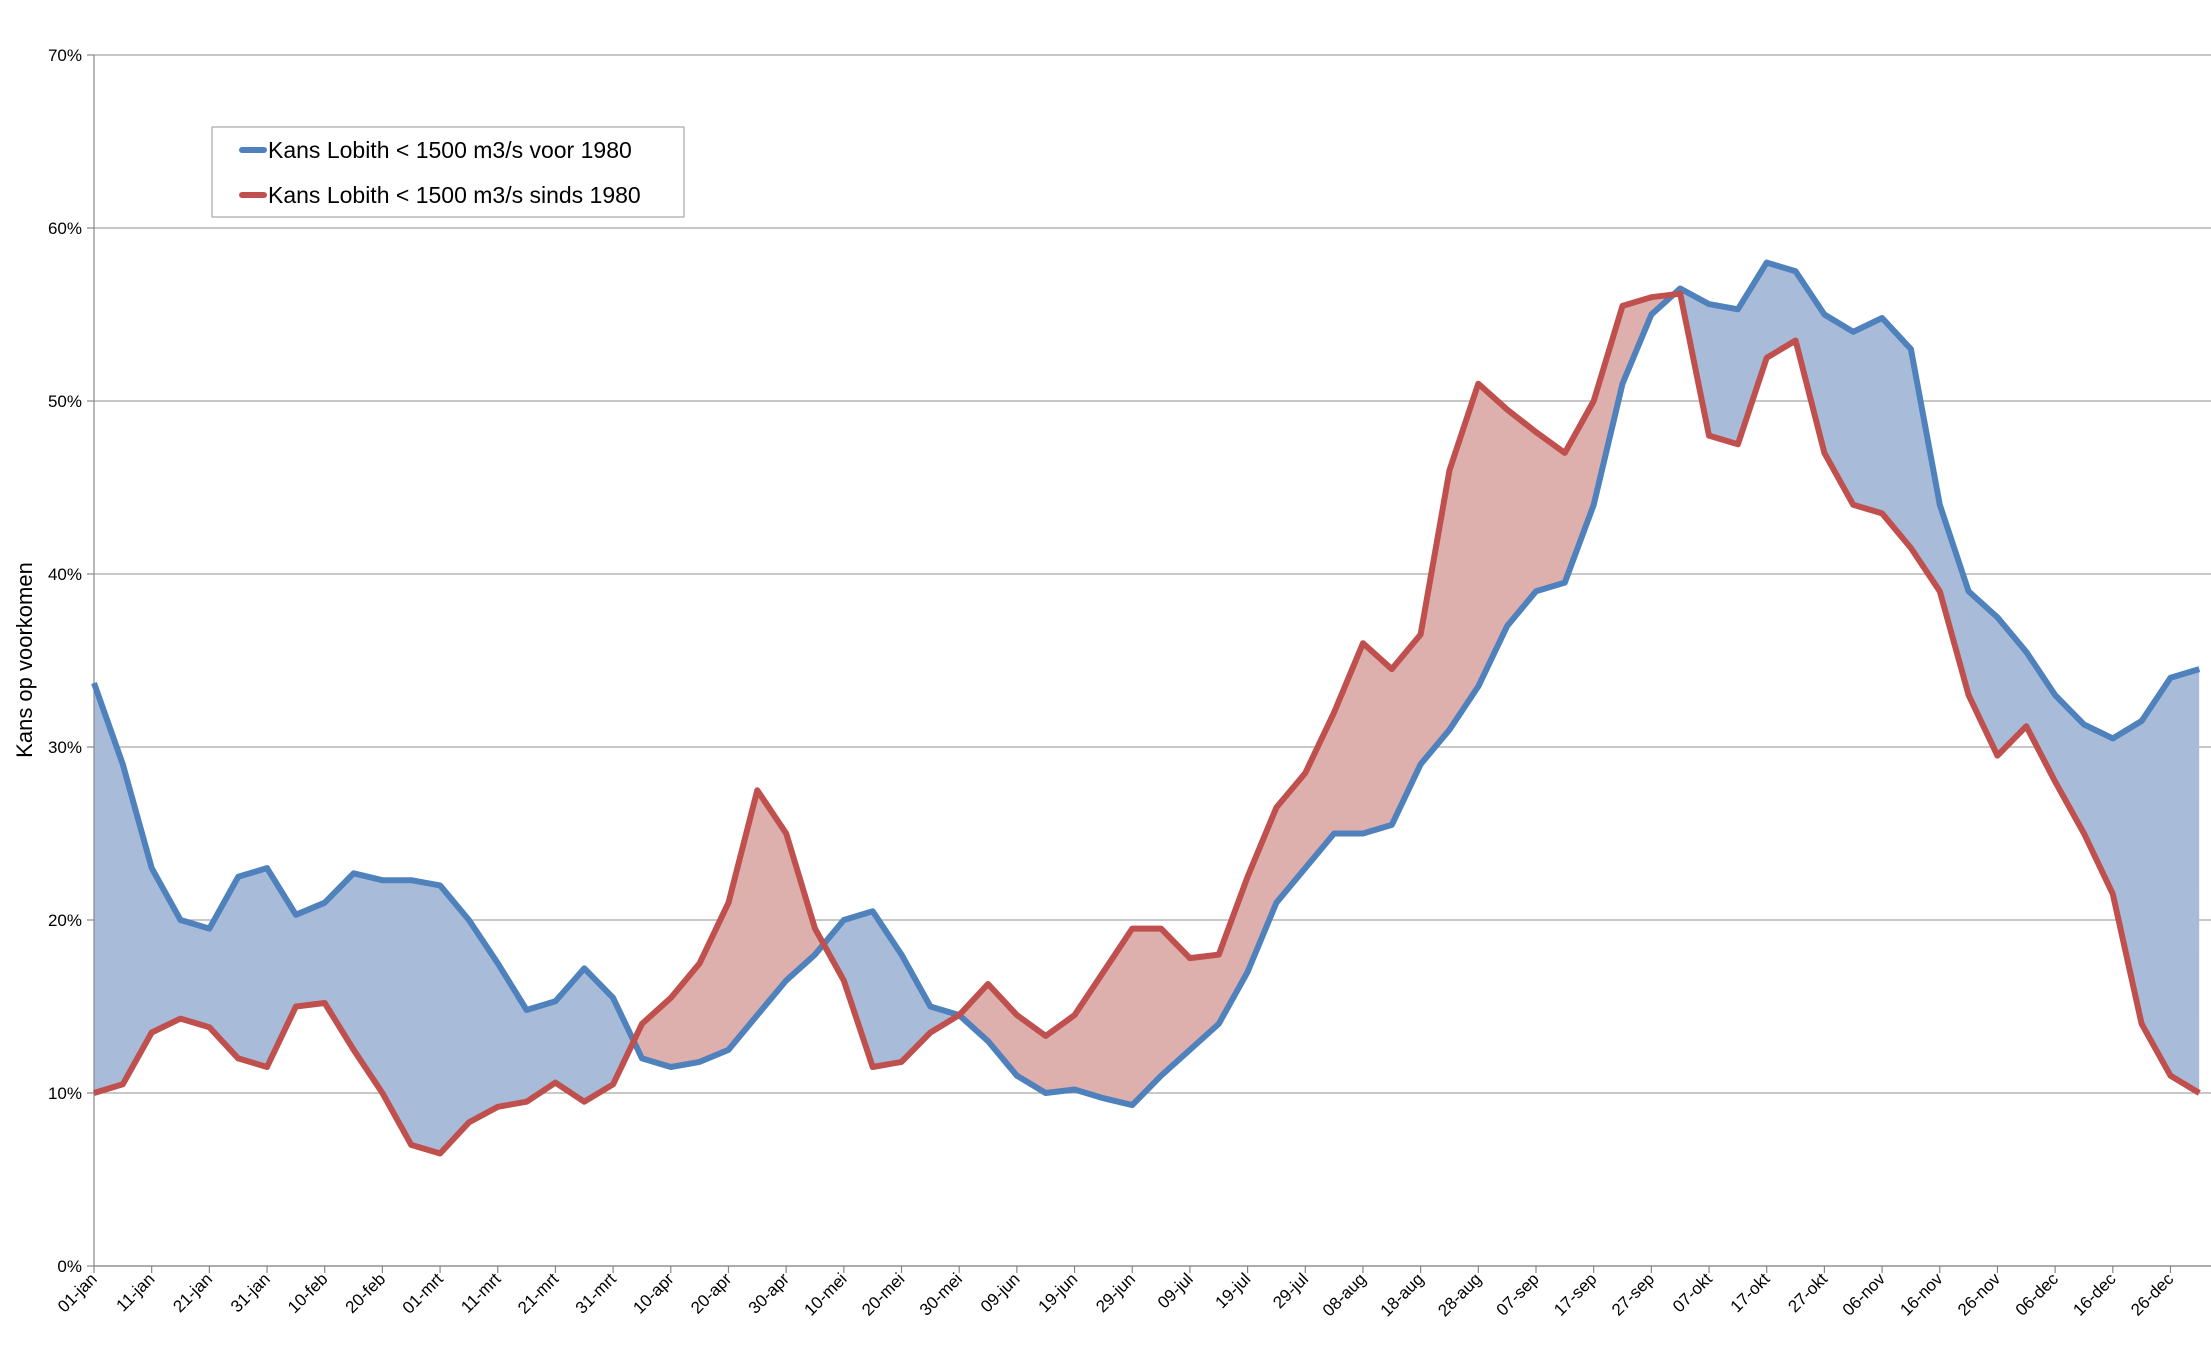 Image resolution: width=2211 pixels, height=1358 pixels. Describe the element at coordinates (1864, 1294) in the screenshot. I see `x-tick-label: 06-nov` at that location.